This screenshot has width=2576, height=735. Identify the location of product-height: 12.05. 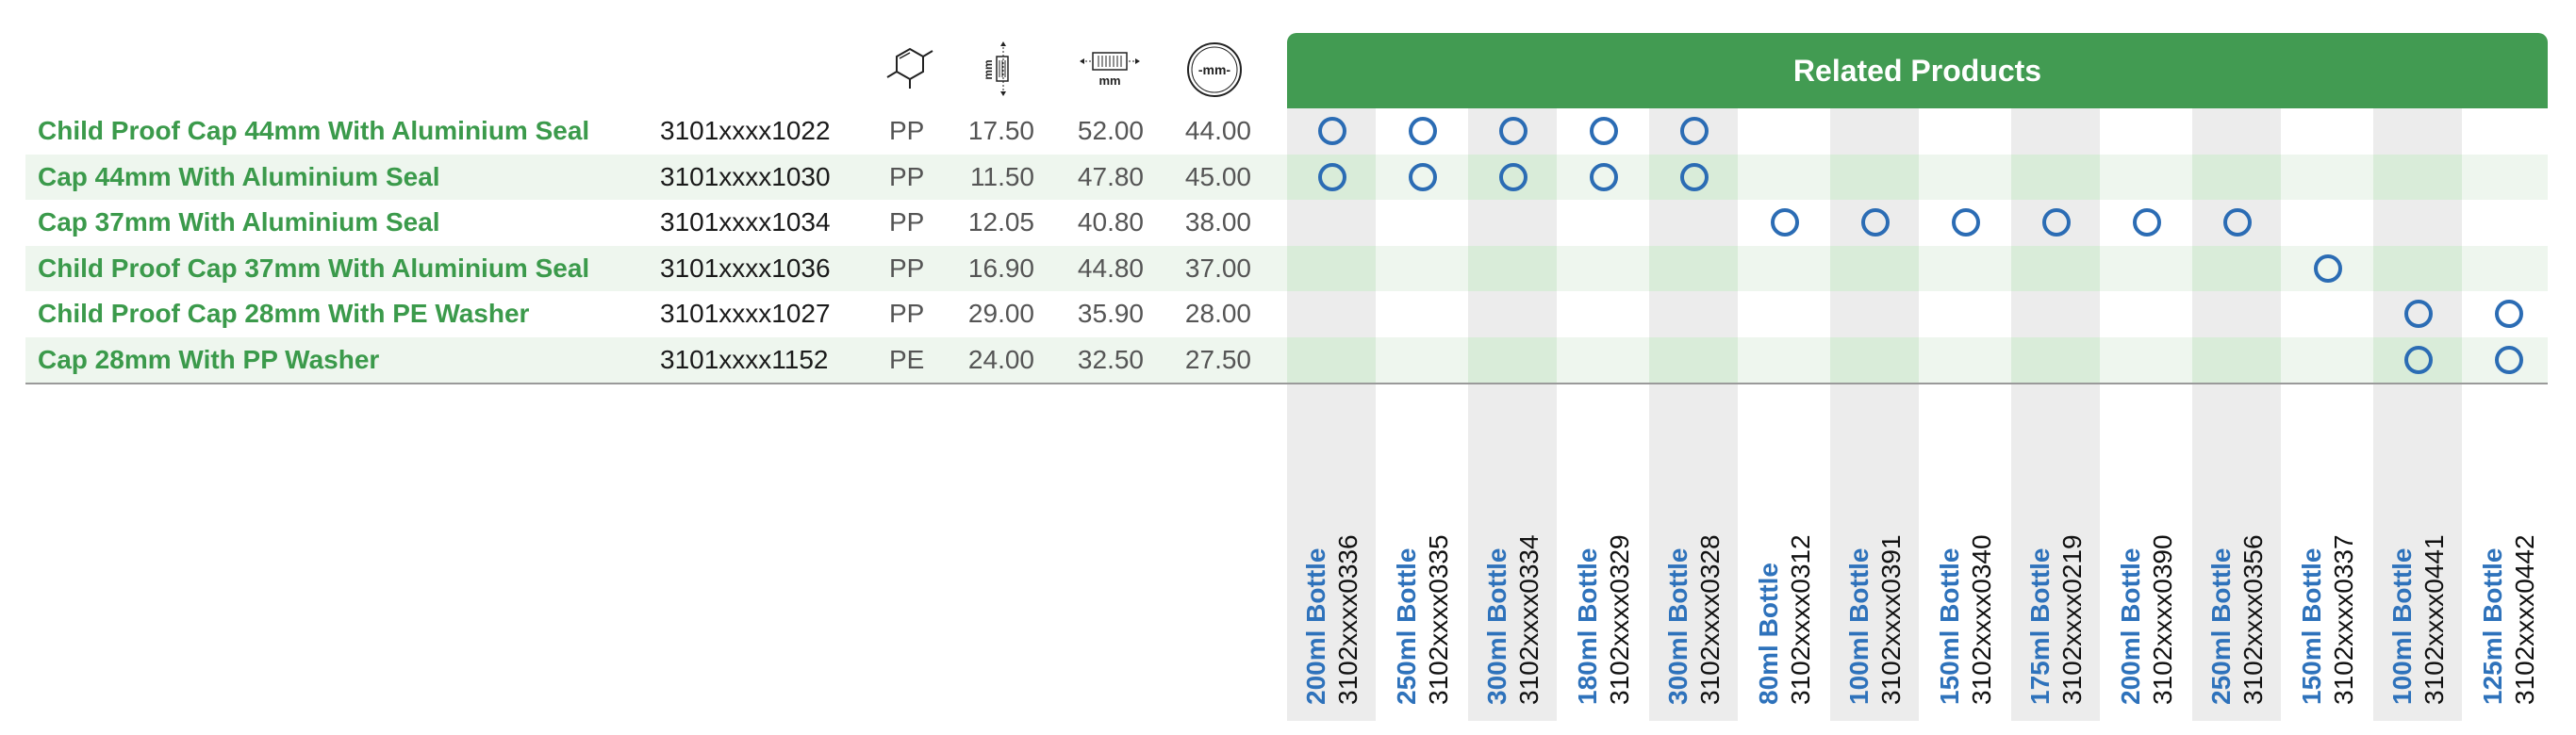
(1000, 222).